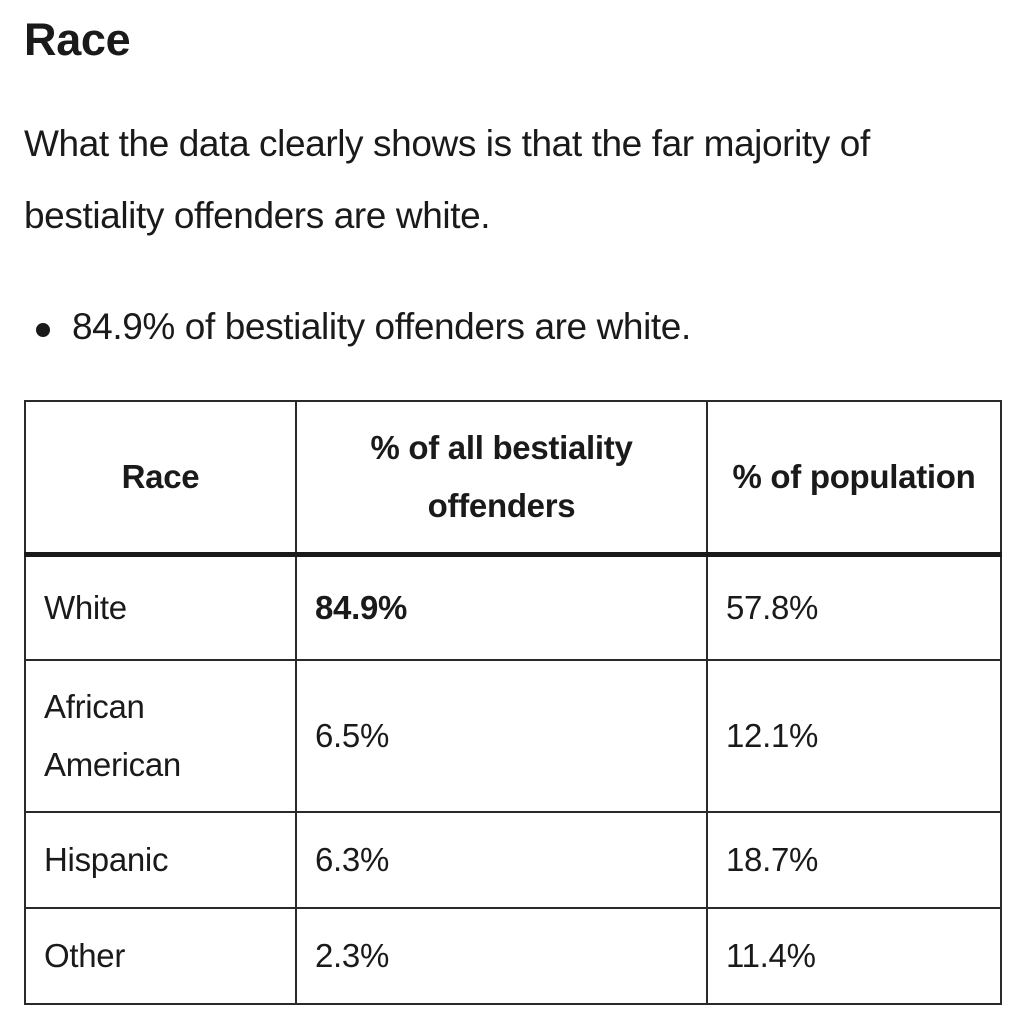  Describe the element at coordinates (160, 860) in the screenshot. I see `cell-race: Hispanic` at that location.